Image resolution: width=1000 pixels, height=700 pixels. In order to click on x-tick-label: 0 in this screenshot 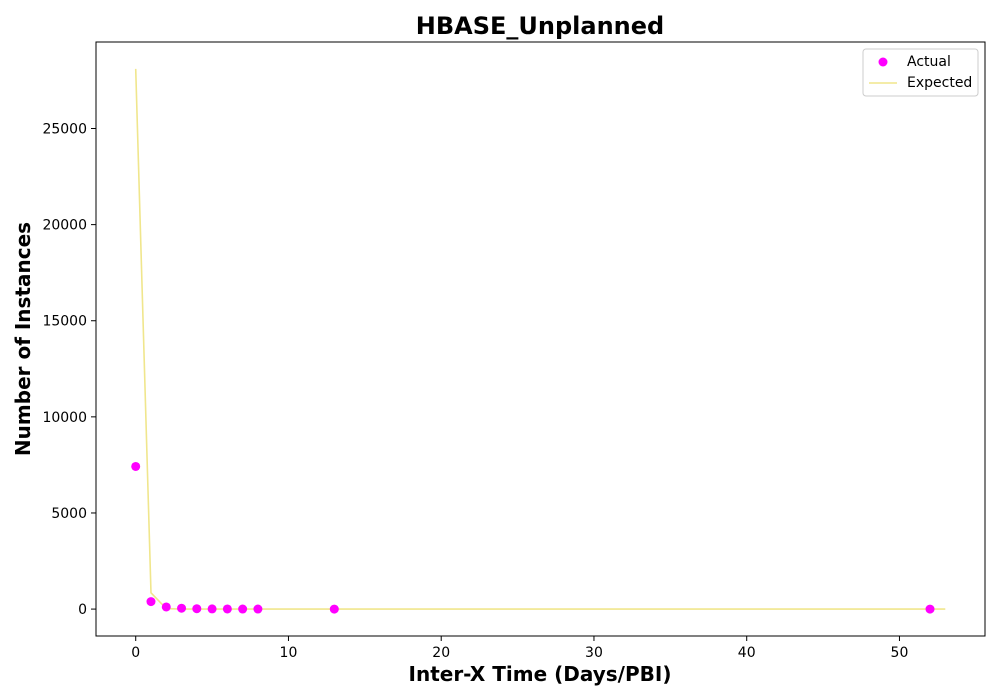, I will do `click(135, 653)`.